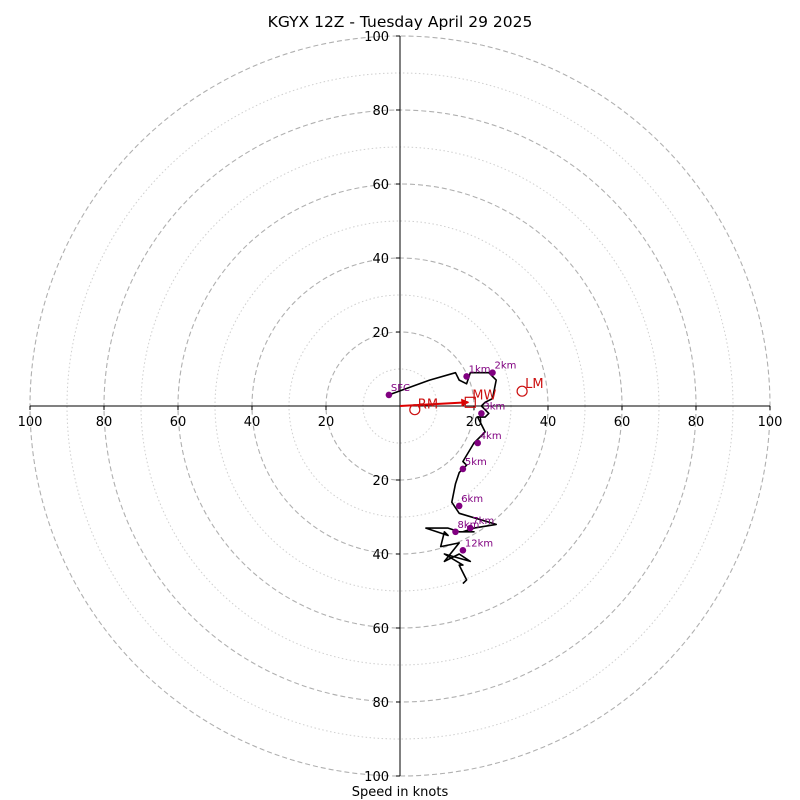 Image resolution: width=800 pixels, height=800 pixels. Describe the element at coordinates (491, 436) in the screenshot. I see `height-marker-label: 4km` at that location.